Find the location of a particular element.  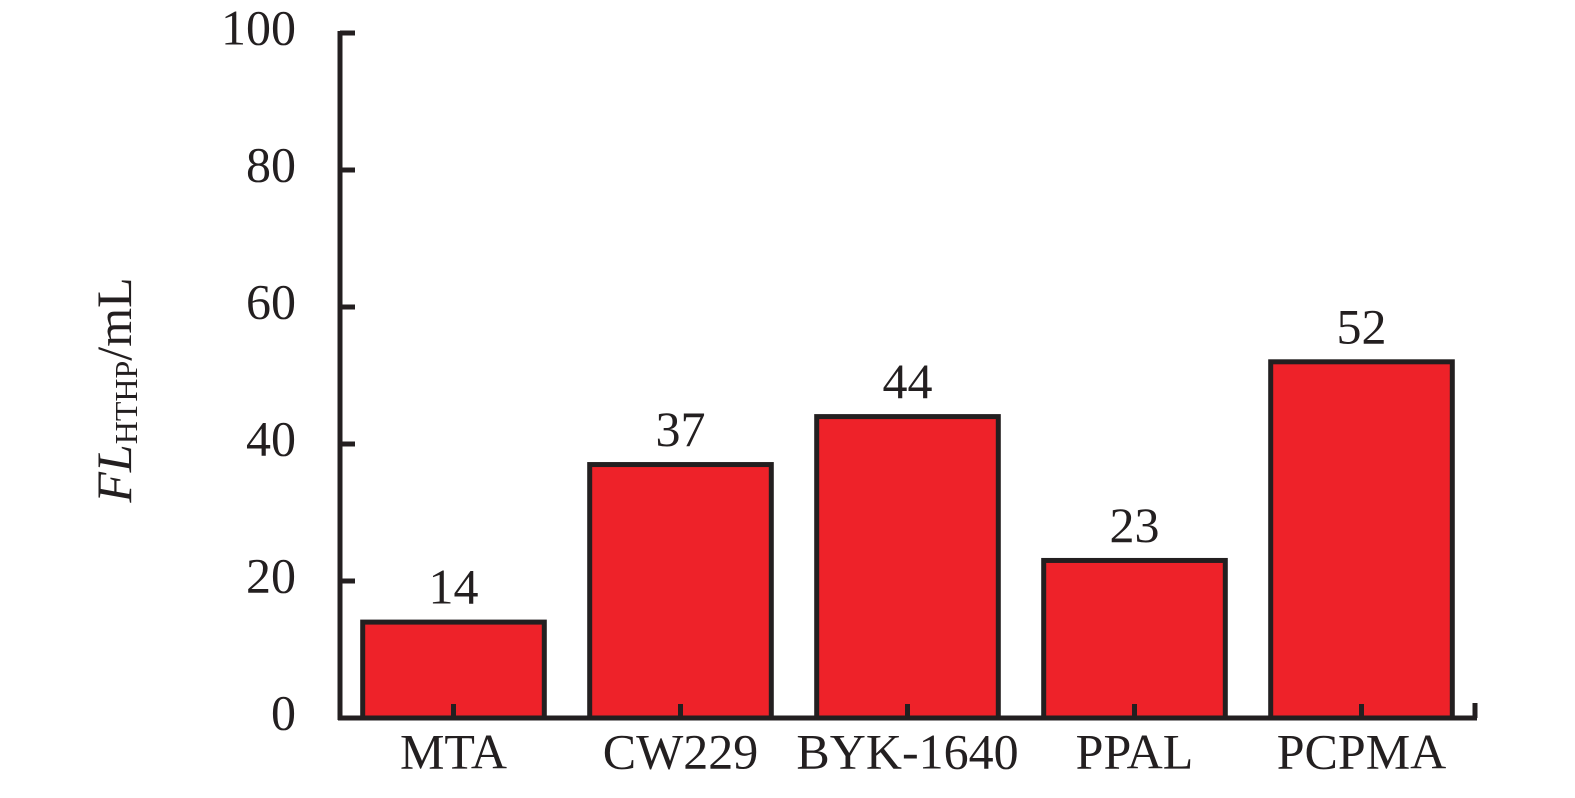

x-tick-label: BYK-1640 is located at coordinates (907, 751).